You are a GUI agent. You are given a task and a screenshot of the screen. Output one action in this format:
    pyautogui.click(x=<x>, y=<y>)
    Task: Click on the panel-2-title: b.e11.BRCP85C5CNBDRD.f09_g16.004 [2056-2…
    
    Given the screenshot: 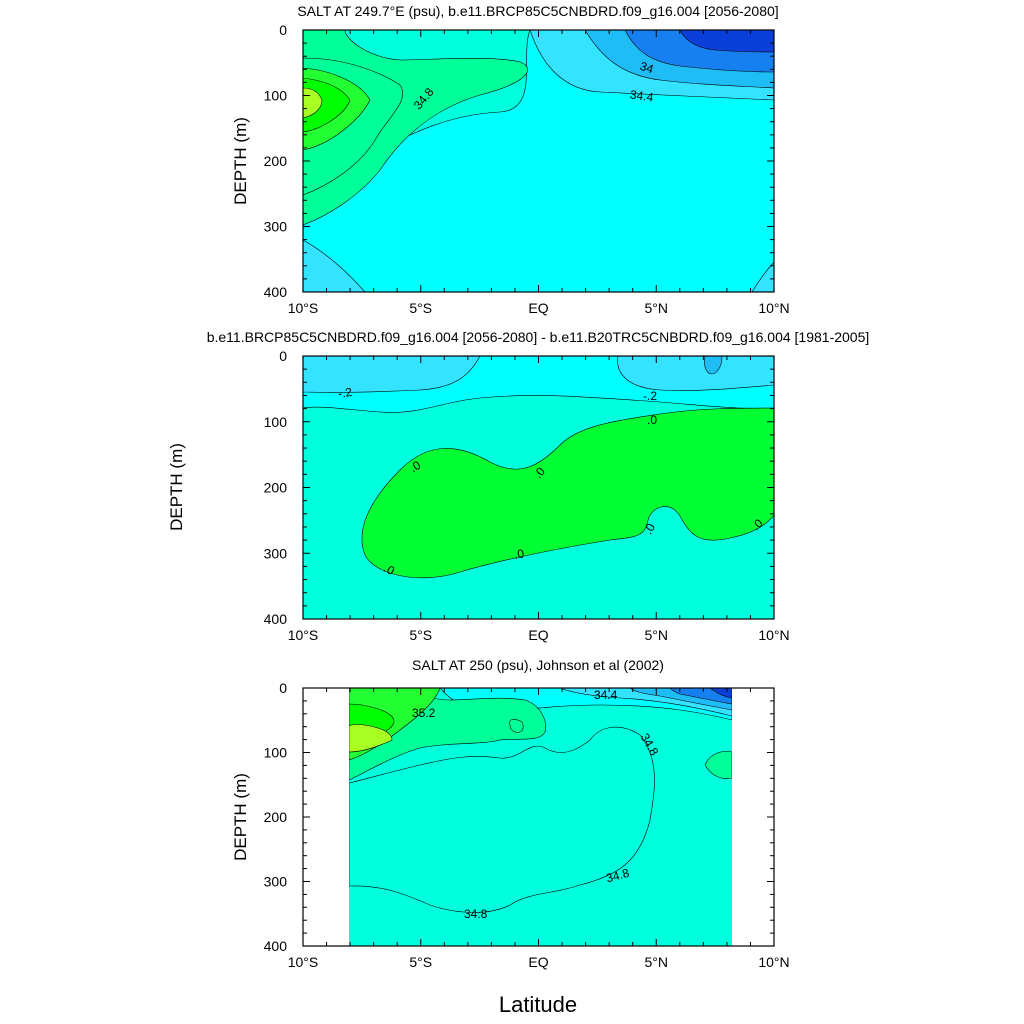 What is the action you would take?
    pyautogui.click(x=538, y=337)
    